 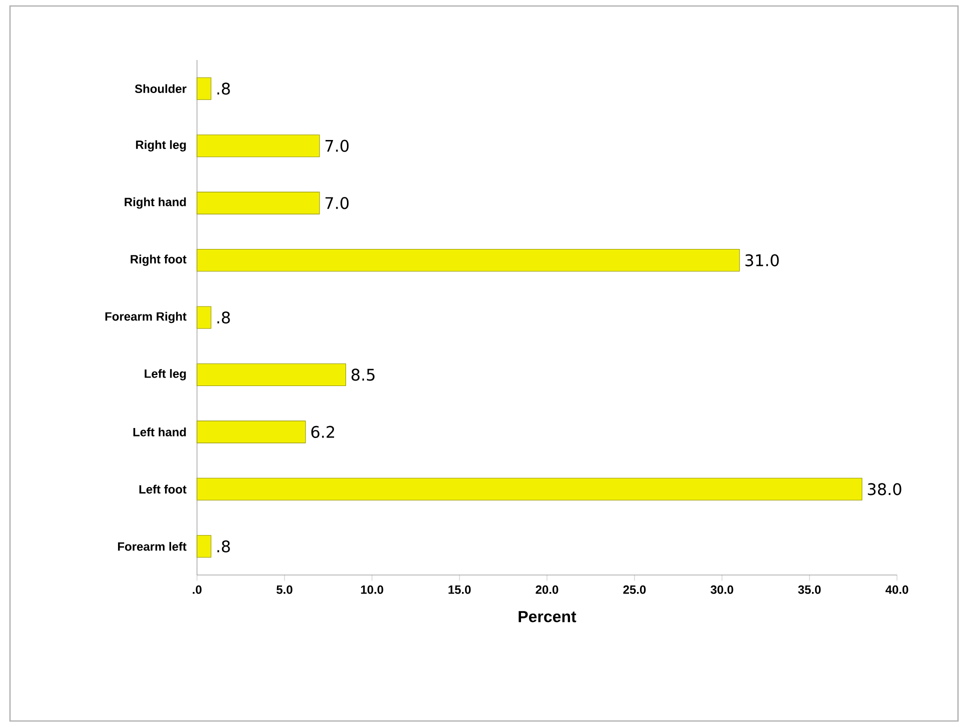 I want to click on y-tick-label: Right foot, so click(x=158, y=260).